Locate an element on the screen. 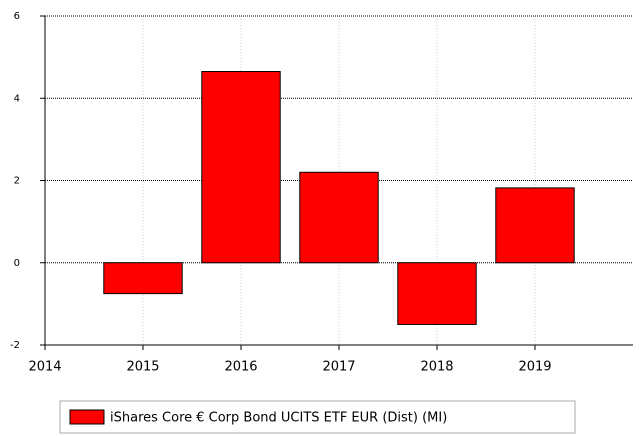 The width and height of the screenshot is (639, 436). legend-swatch is located at coordinates (87, 417).